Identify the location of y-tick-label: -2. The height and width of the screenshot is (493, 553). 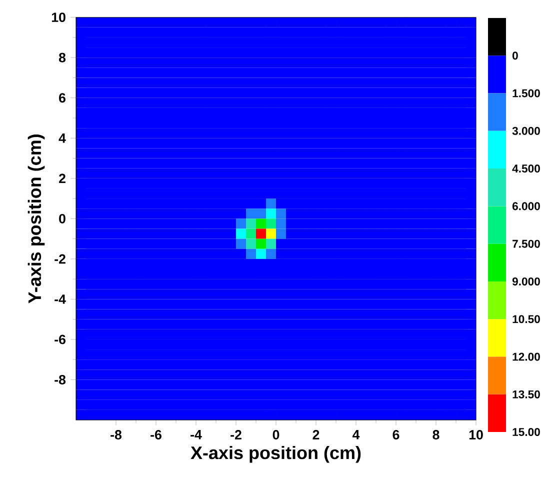
(60, 259).